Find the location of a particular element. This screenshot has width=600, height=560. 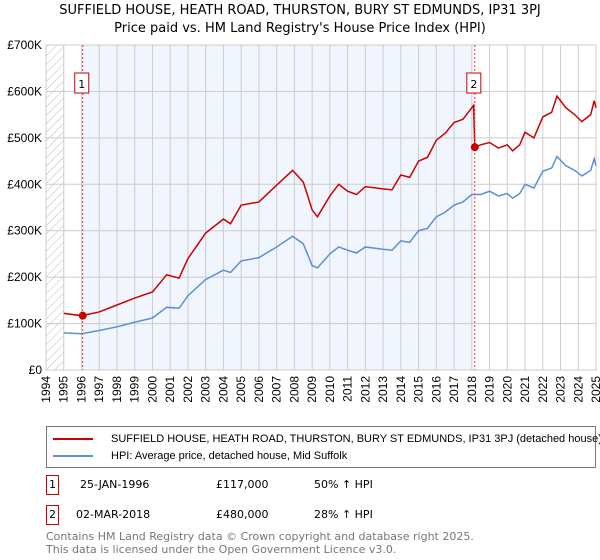

x-tick-label: 2013 is located at coordinates (383, 389).